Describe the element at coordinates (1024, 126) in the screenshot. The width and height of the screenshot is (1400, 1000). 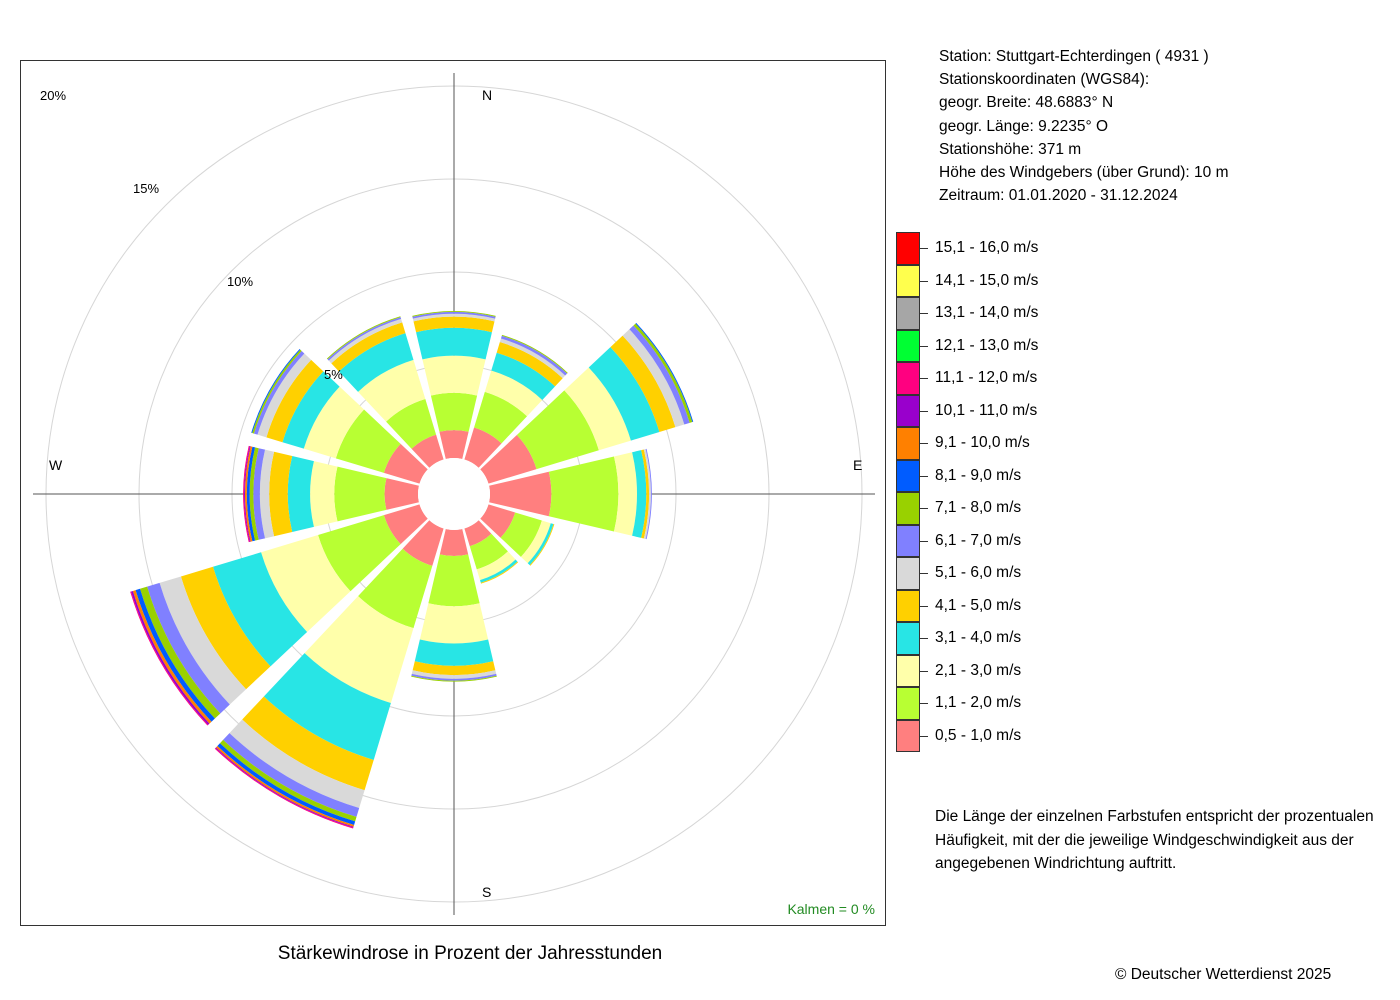
I see `station-longitude: geogr. Länge: 9.2235° O` at that location.